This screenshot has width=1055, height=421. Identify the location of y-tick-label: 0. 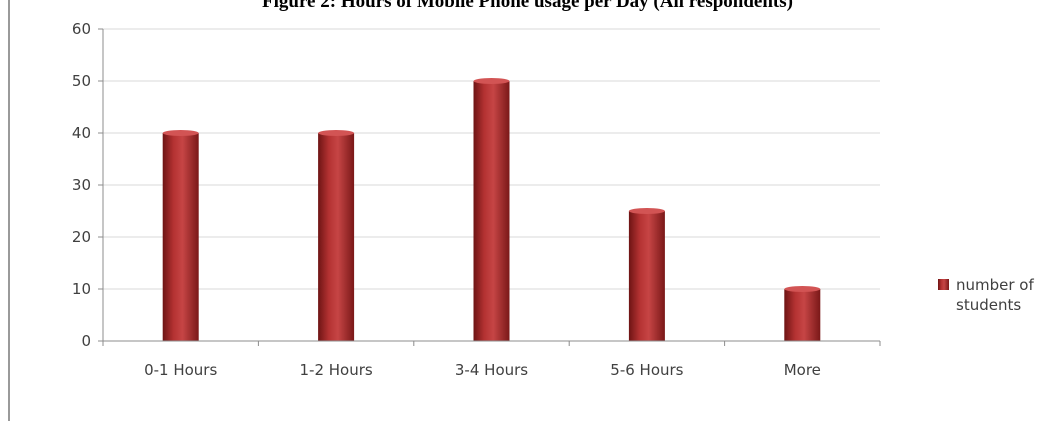
(86, 341).